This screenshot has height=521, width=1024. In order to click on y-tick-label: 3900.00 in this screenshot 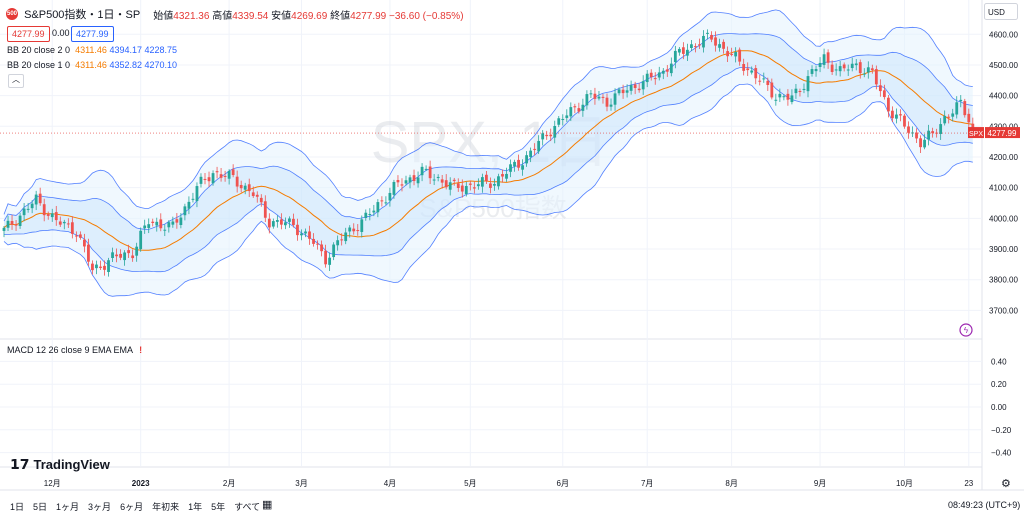, I will do `click(1003, 249)`.